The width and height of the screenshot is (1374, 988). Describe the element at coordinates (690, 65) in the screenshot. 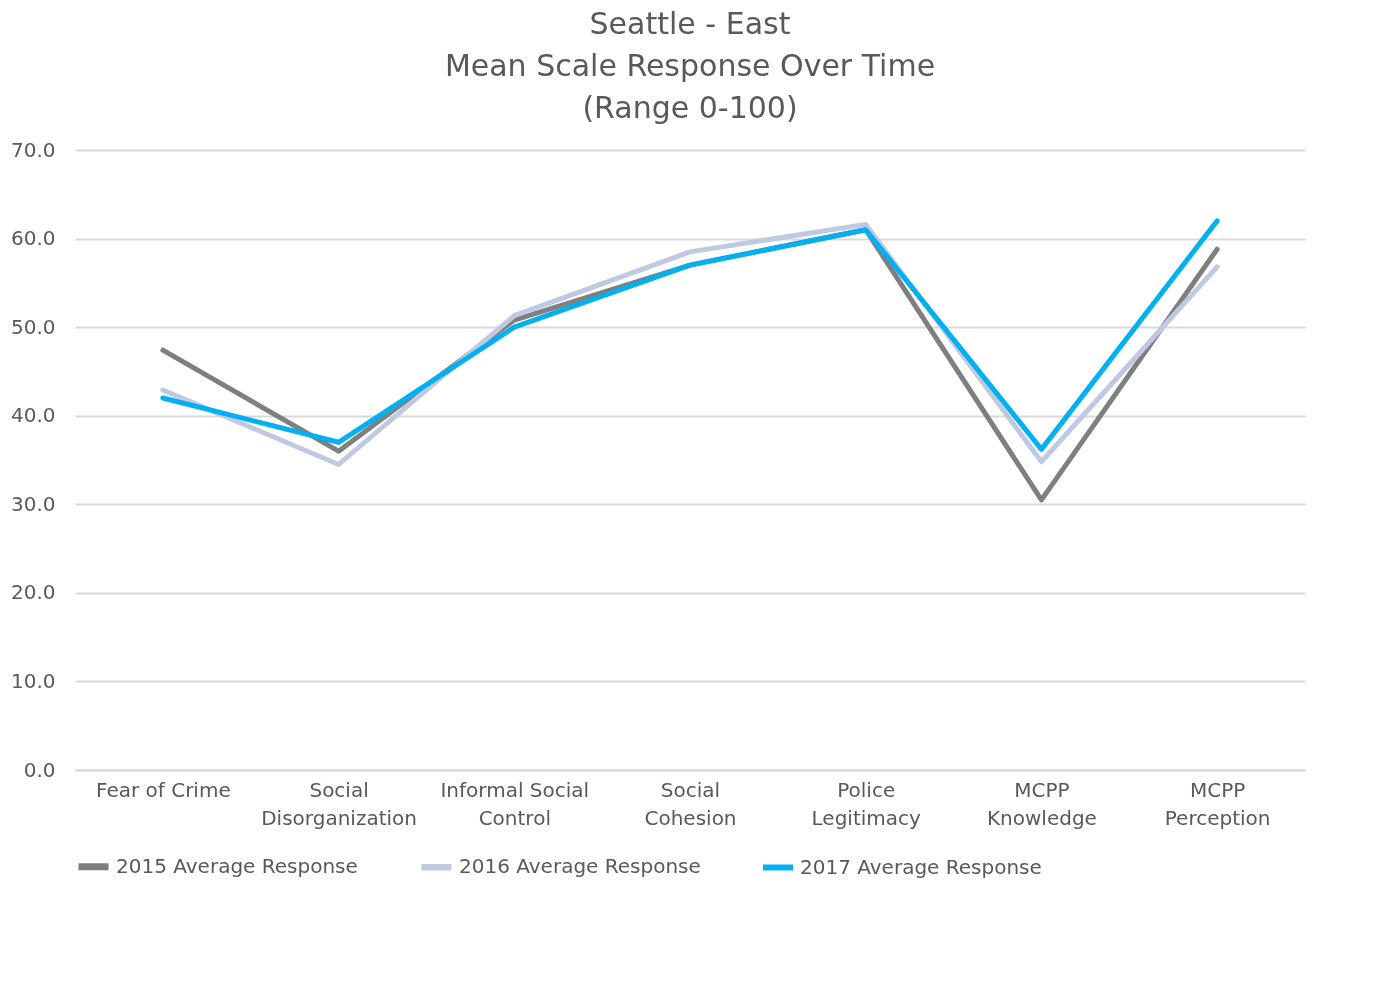

I see `text: Mean Scale Response Over Time` at that location.